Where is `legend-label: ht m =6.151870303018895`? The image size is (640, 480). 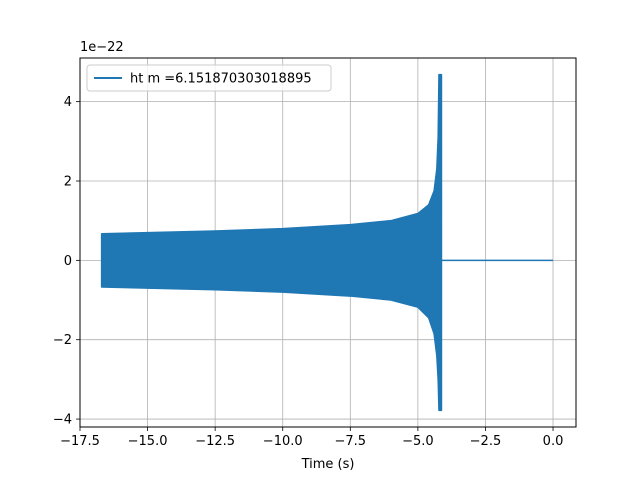
legend-label: ht m =6.151870303018895 is located at coordinates (221, 79).